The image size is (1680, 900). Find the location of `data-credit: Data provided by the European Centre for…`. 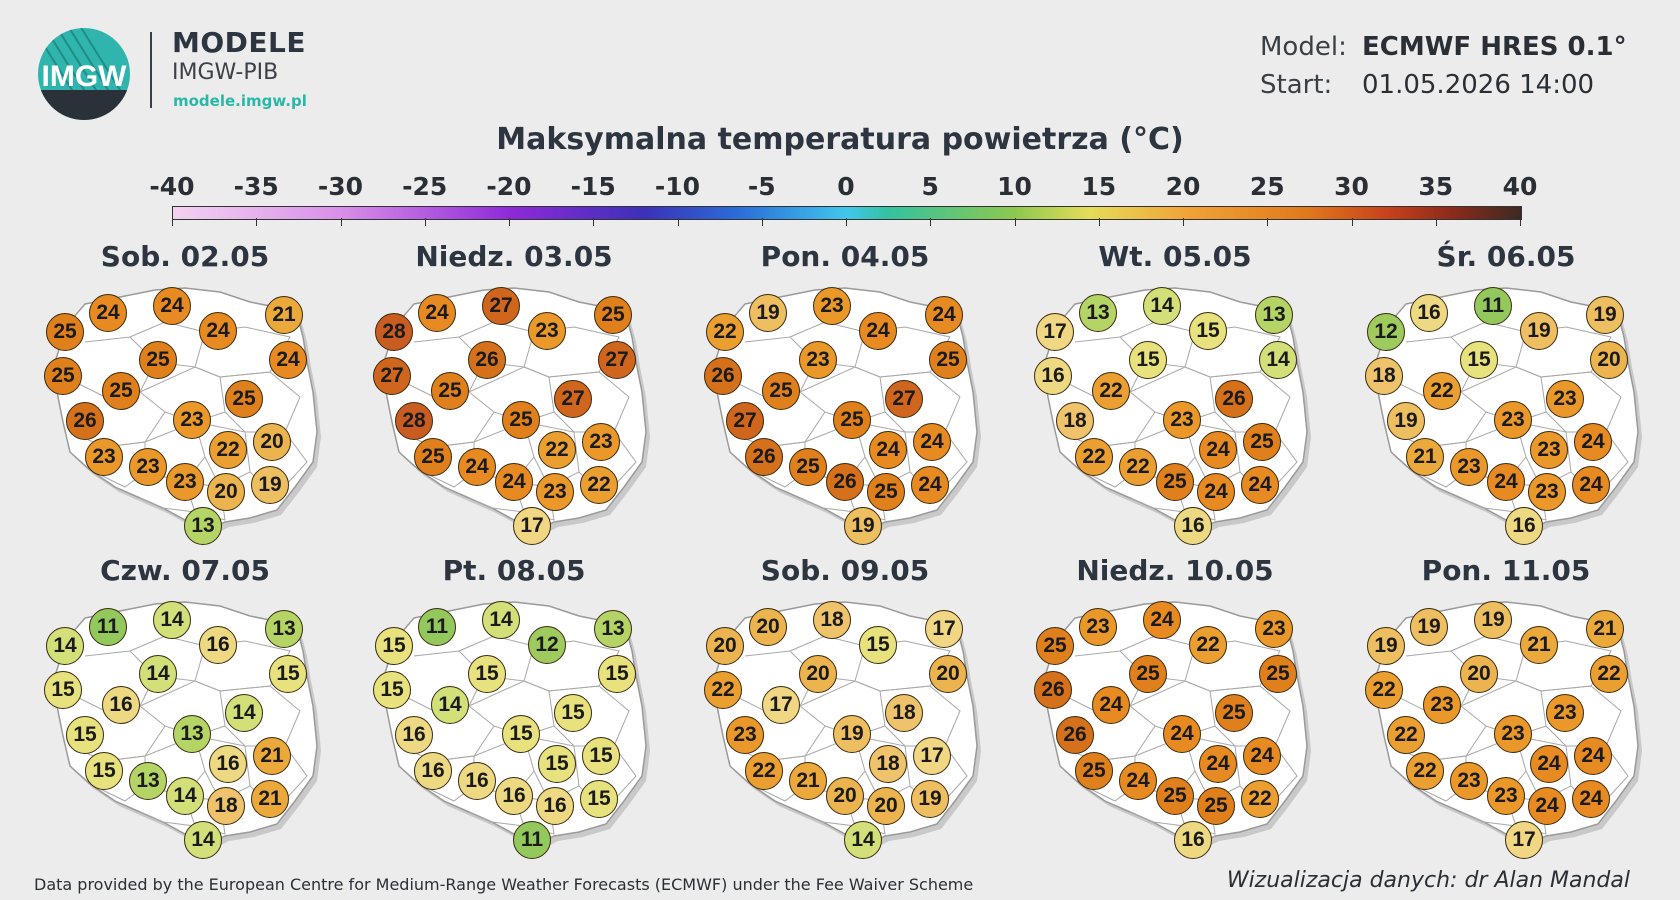

data-credit: Data provided by the European Centre for… is located at coordinates (504, 884).